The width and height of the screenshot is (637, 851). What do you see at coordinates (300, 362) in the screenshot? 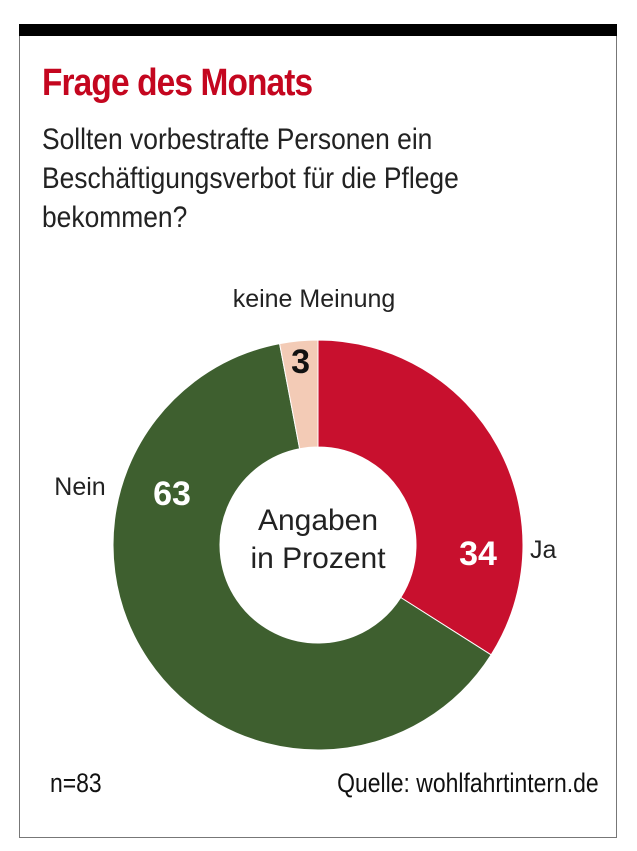
I see `value-label: 3` at bounding box center [300, 362].